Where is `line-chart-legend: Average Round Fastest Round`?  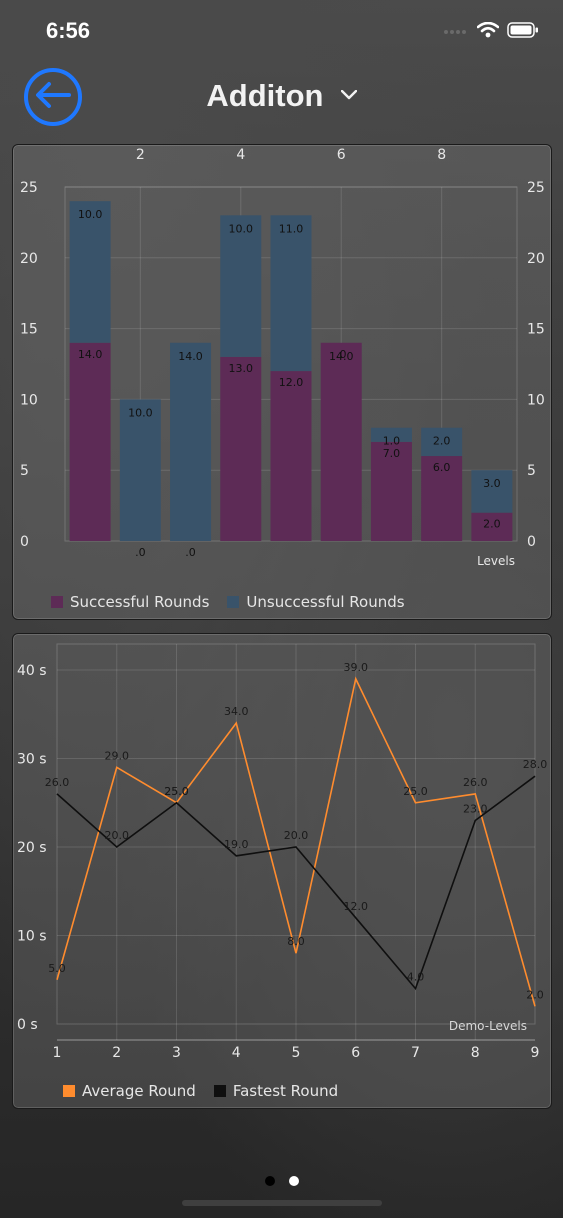
line-chart-legend: Average Round Fastest Round is located at coordinates (200, 1091).